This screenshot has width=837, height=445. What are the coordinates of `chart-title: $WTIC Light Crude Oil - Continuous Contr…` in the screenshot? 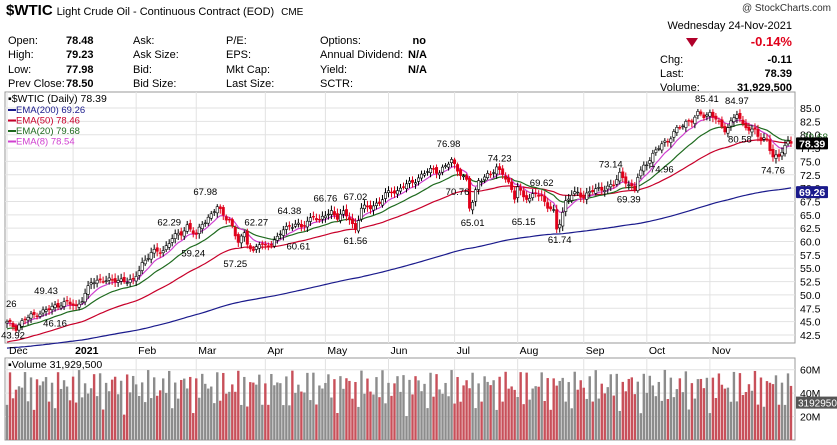 It's located at (154, 10).